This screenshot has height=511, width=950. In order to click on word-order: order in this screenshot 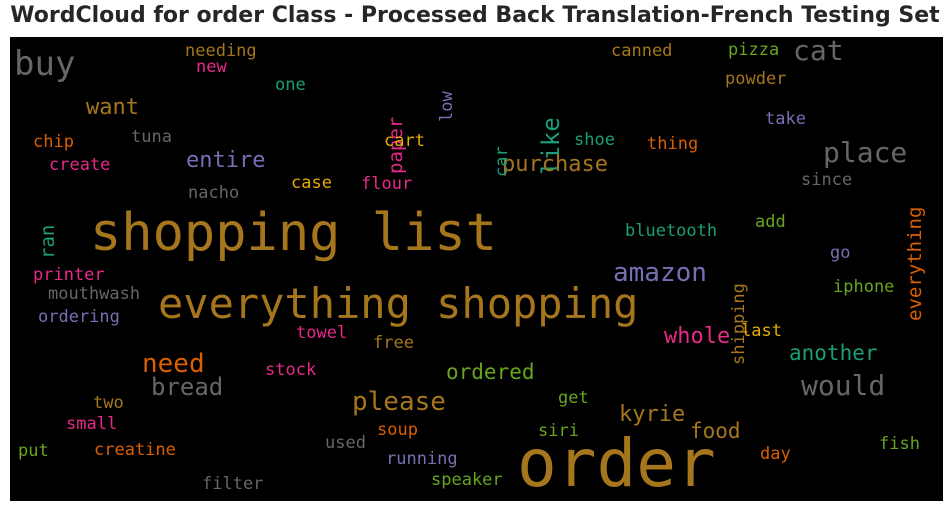, I will do `click(616, 463)`.